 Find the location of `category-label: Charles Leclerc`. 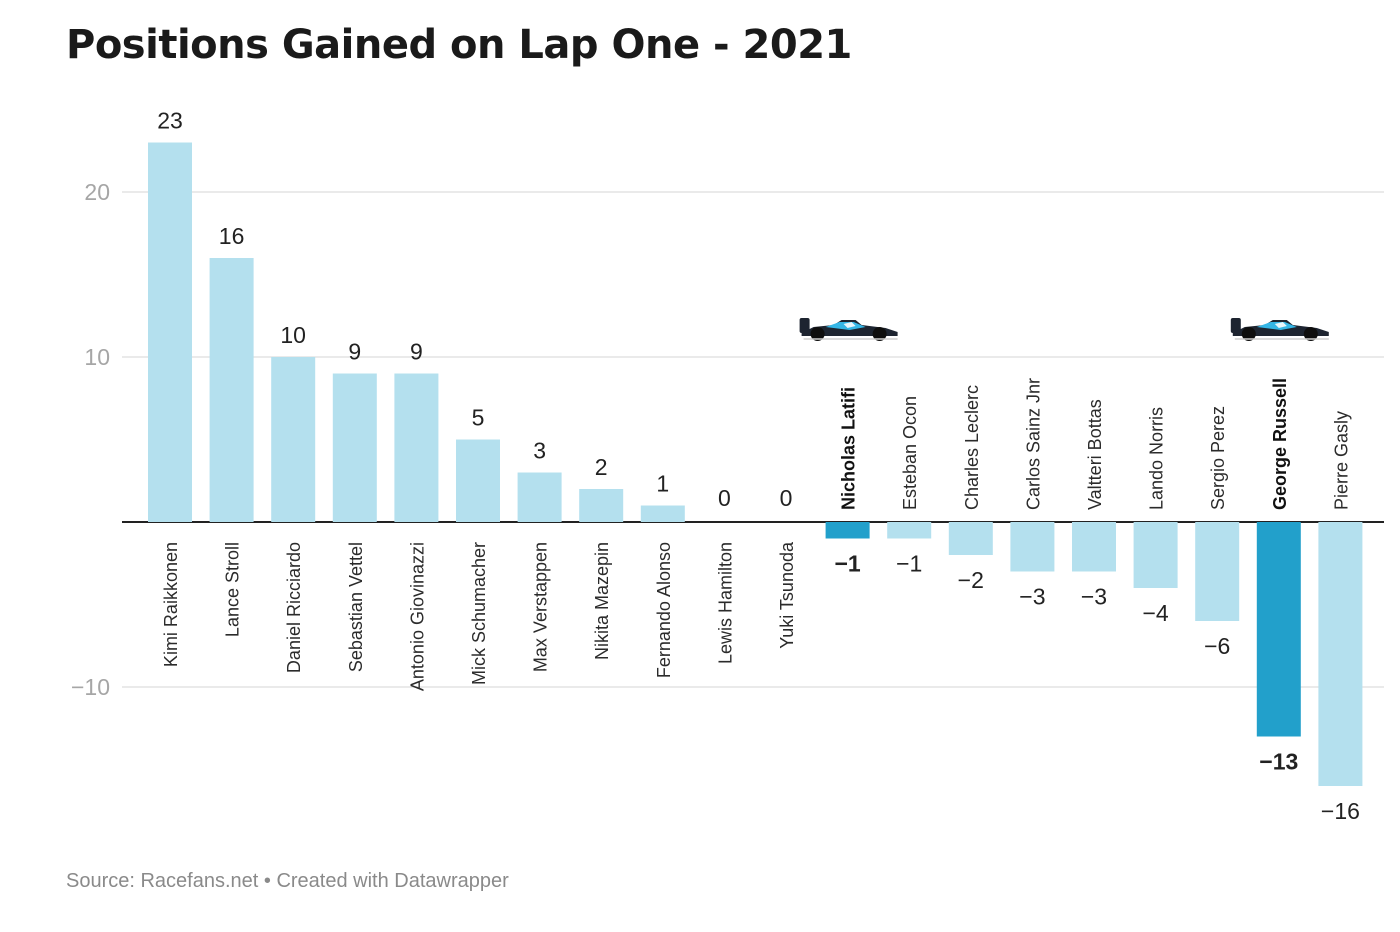

category-label: Charles Leclerc is located at coordinates (972, 447).